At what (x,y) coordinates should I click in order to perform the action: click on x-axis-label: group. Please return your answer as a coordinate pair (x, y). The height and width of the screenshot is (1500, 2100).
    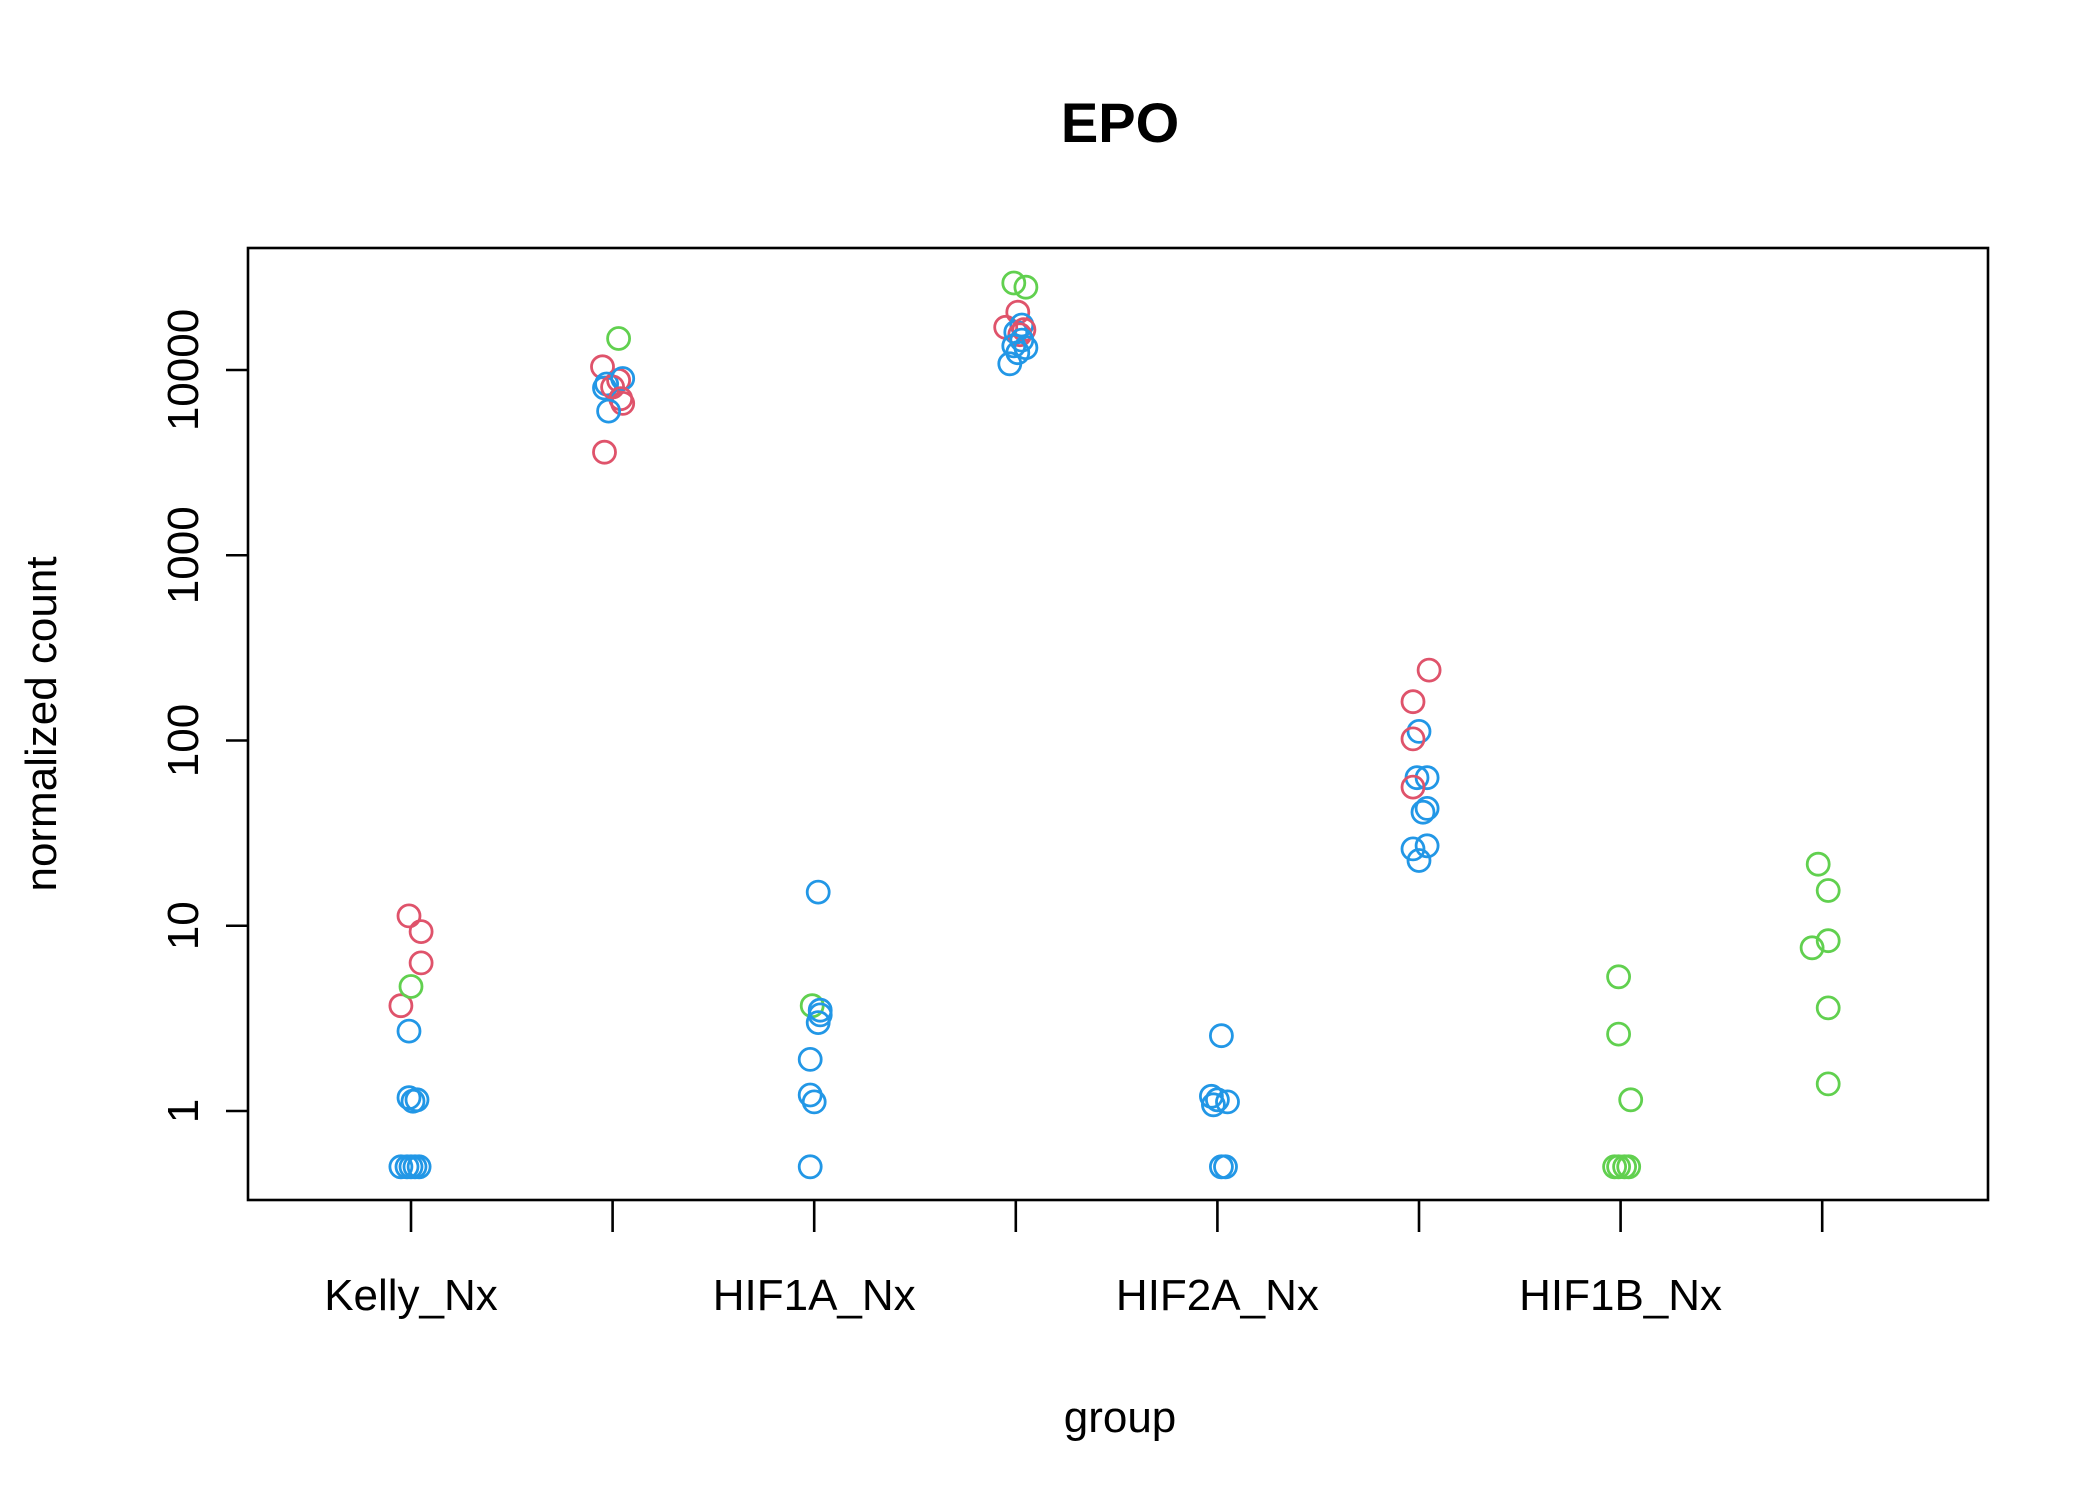
    Looking at the image, I should click on (1120, 1417).